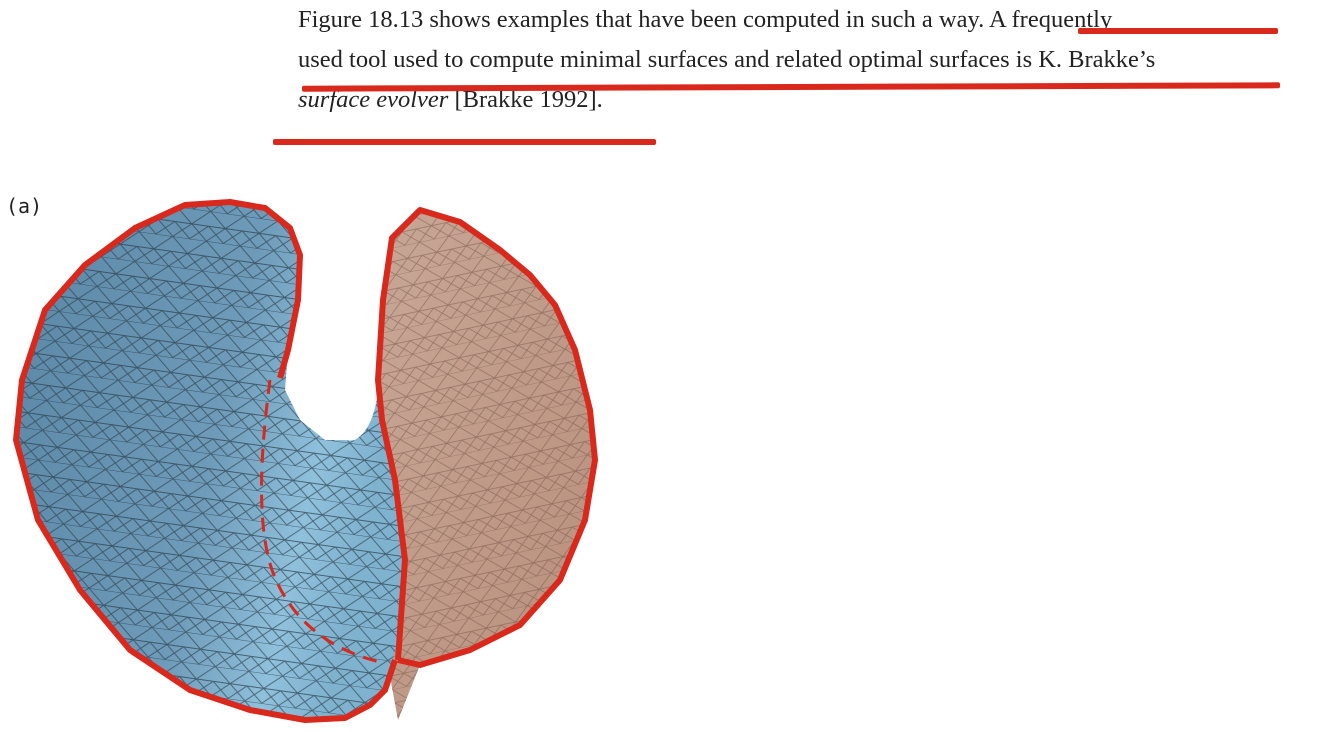 Image resolution: width=1320 pixels, height=732 pixels. What do you see at coordinates (486, 437) in the screenshot?
I see `boundary-curve-right` at bounding box center [486, 437].